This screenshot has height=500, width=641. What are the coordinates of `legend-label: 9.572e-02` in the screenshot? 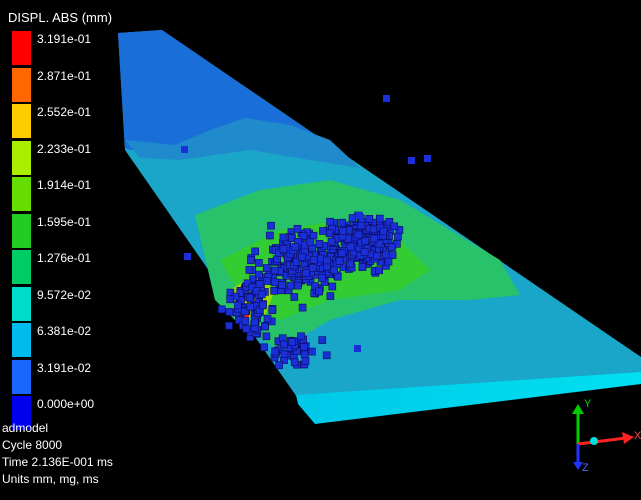 It's located at (64, 294).